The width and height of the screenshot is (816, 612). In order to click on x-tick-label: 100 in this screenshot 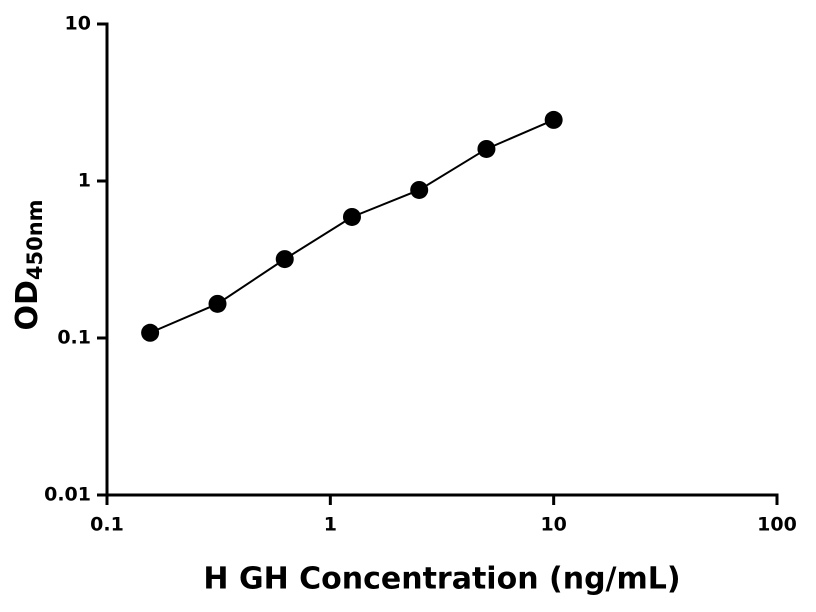, I will do `click(777, 525)`.